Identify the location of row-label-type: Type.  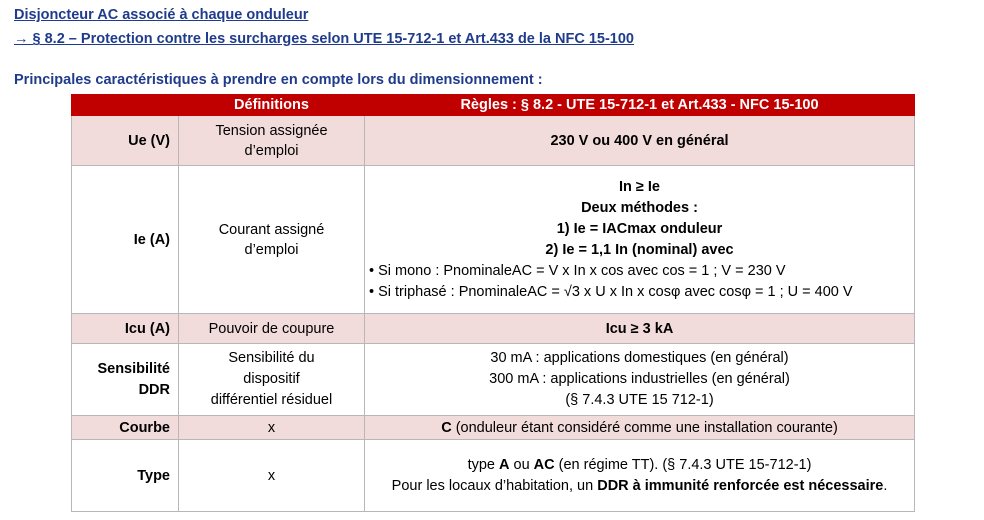
(125, 475).